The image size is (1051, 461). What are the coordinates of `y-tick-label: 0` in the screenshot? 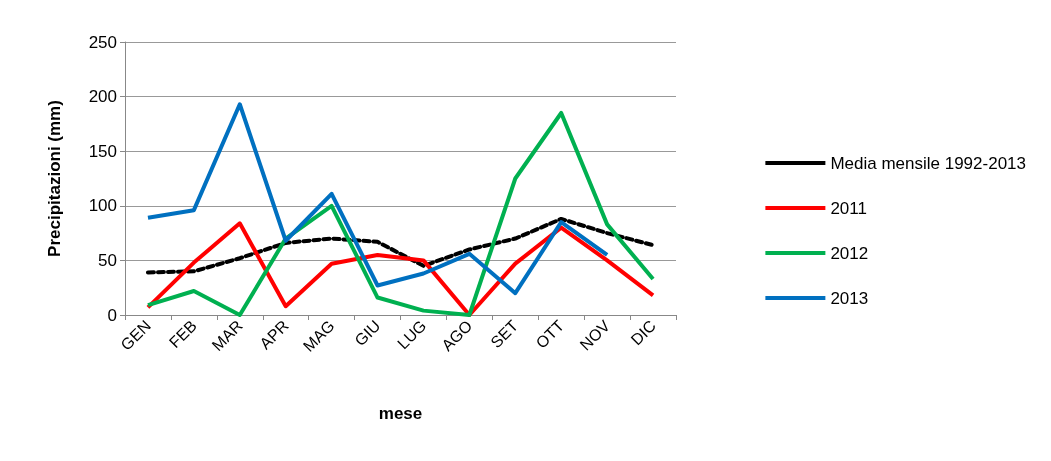 It's located at (112, 315).